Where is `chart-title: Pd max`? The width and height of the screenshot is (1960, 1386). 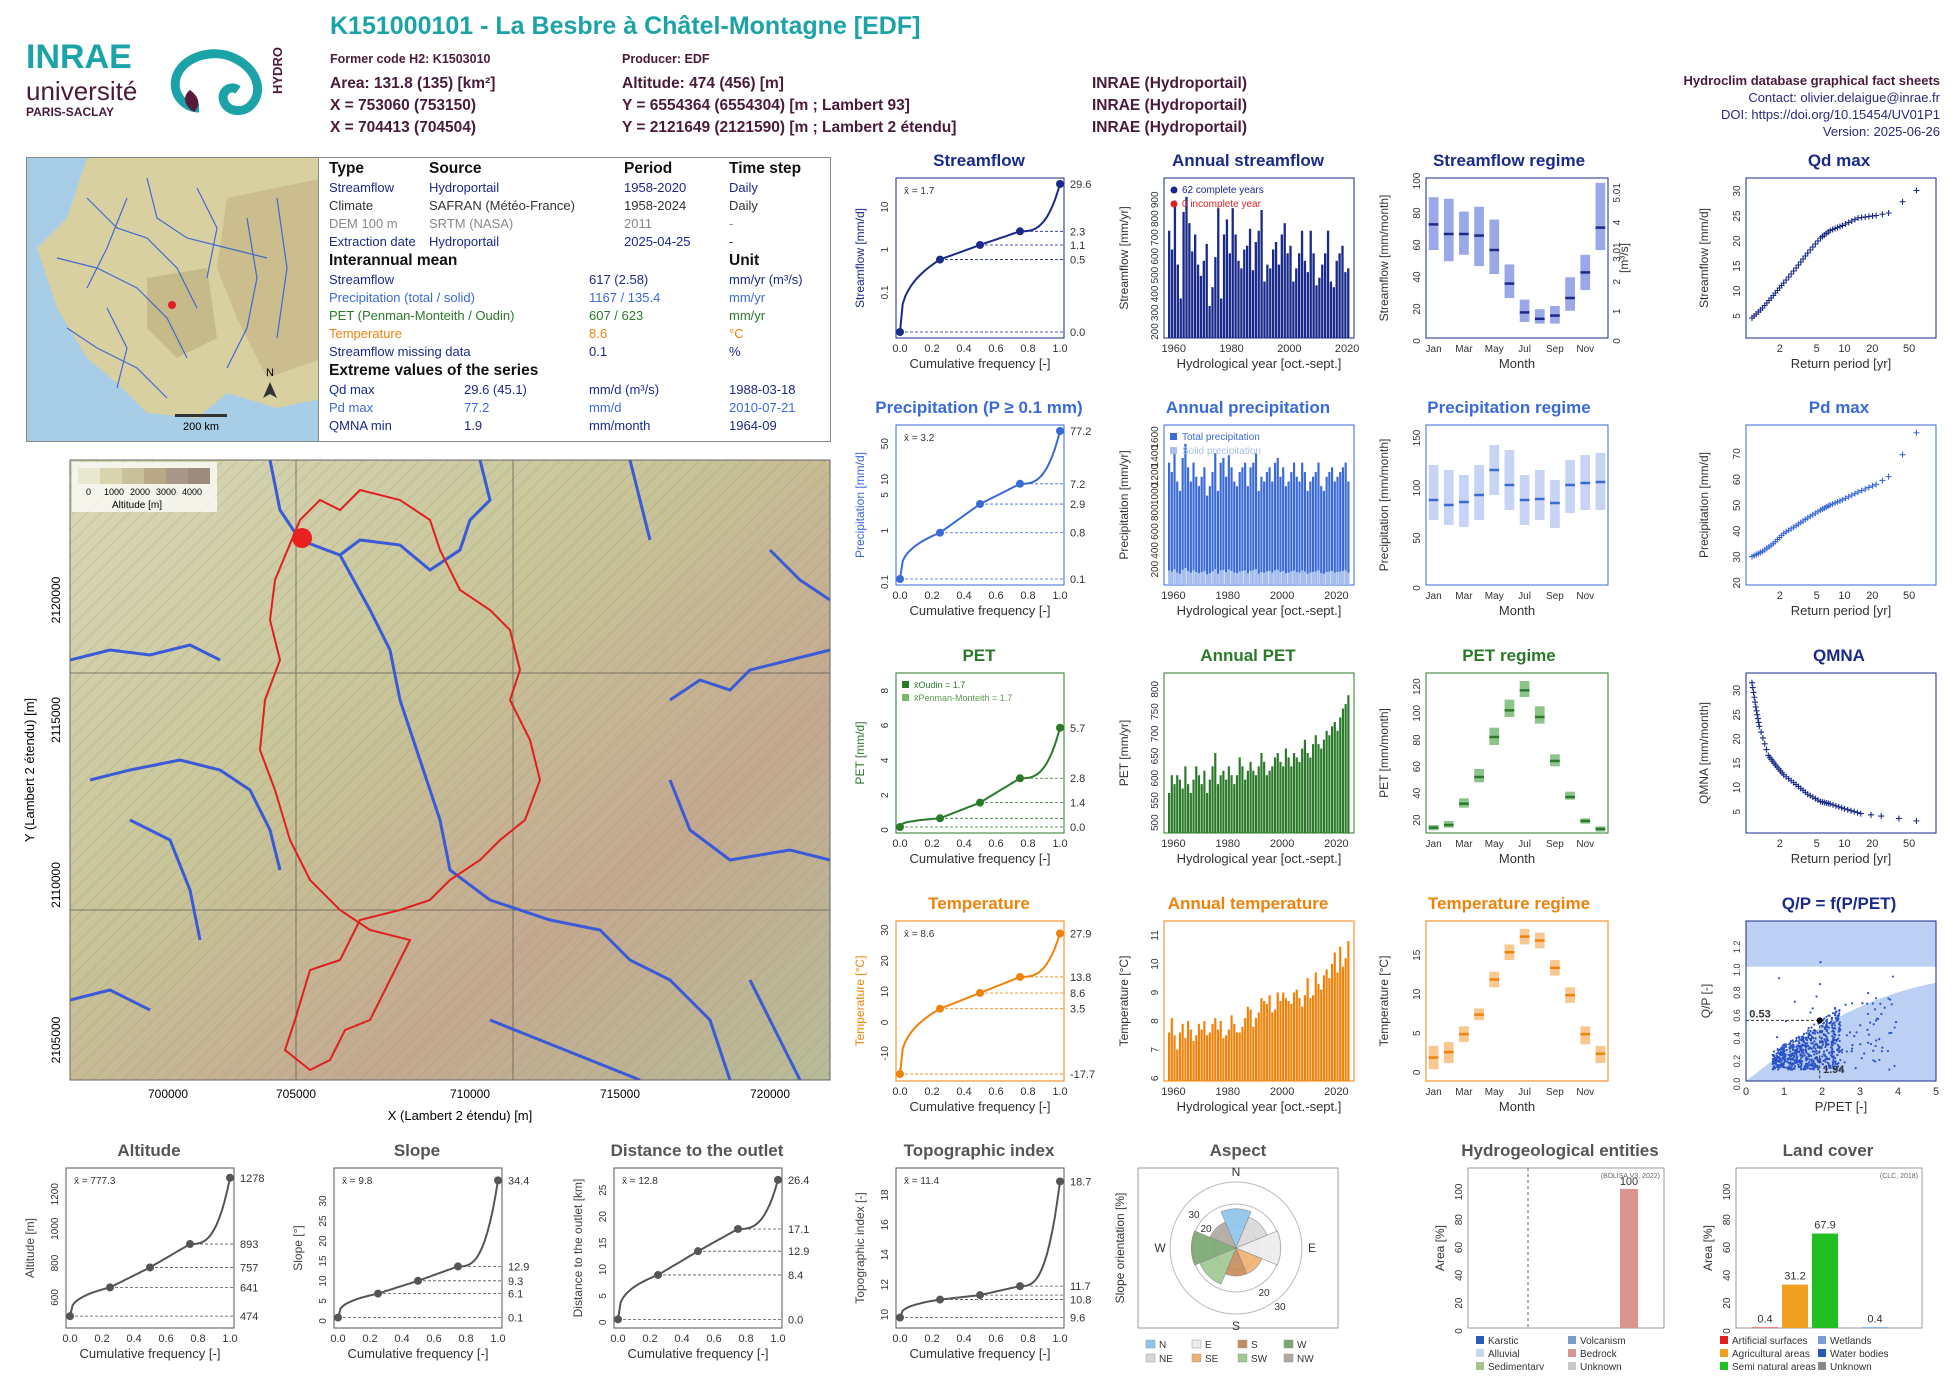 chart-title: Pd max is located at coordinates (1839, 407).